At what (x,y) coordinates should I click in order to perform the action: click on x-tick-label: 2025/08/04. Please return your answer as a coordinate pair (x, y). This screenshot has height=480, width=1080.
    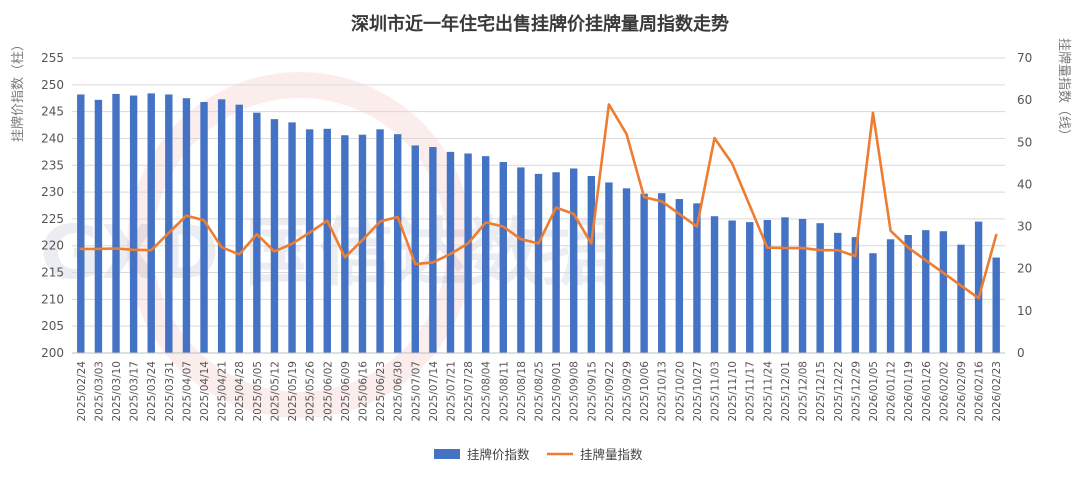
    Looking at the image, I should click on (487, 391).